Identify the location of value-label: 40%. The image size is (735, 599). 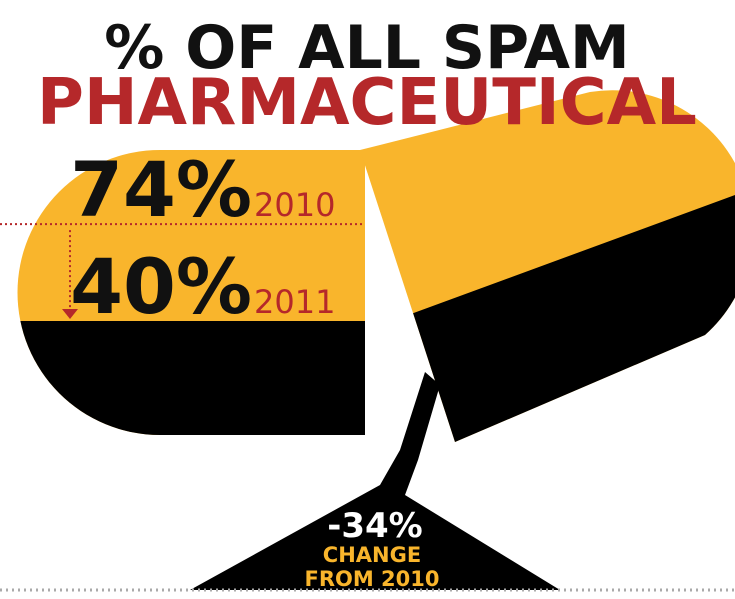
(161, 286).